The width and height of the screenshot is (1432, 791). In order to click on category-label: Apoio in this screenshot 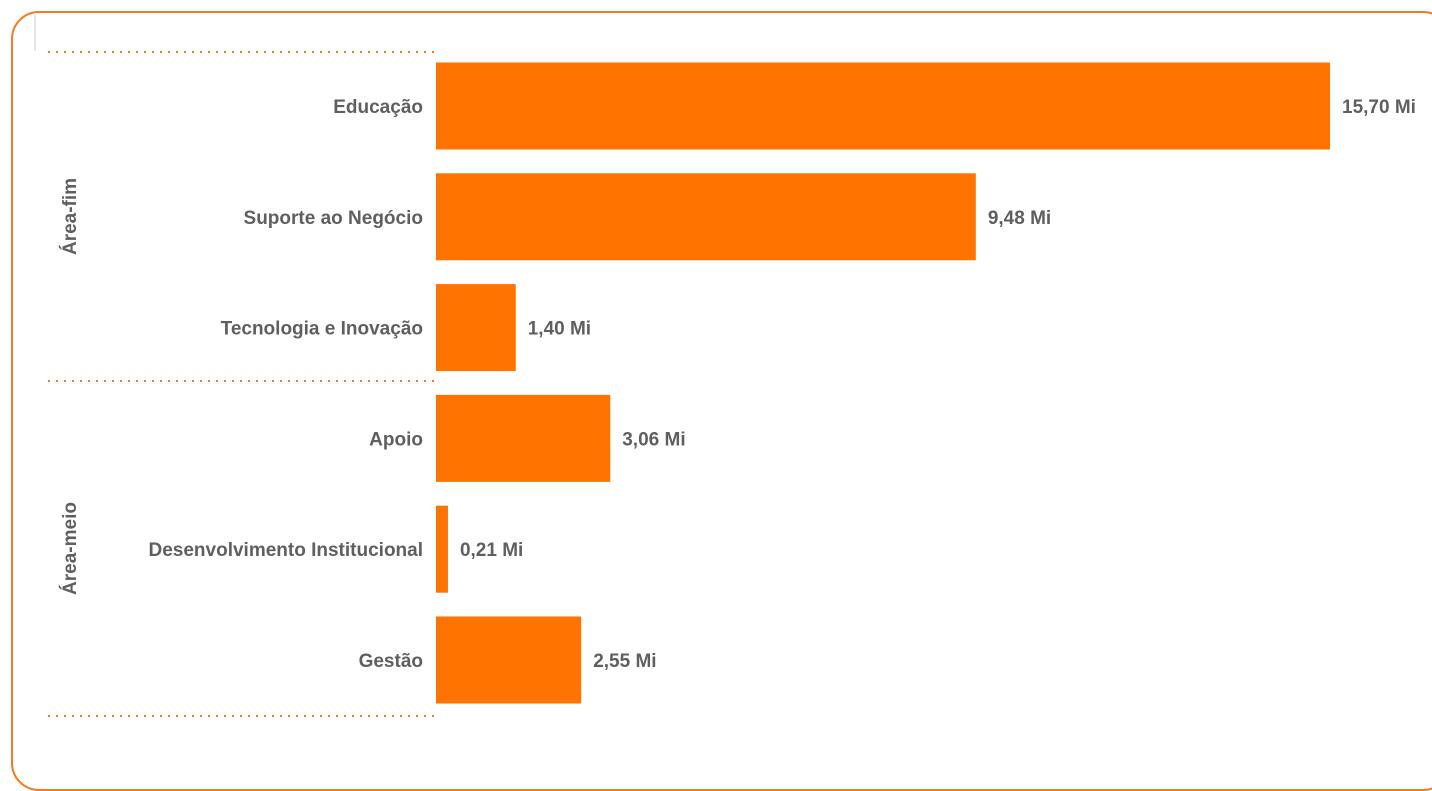, I will do `click(396, 439)`.